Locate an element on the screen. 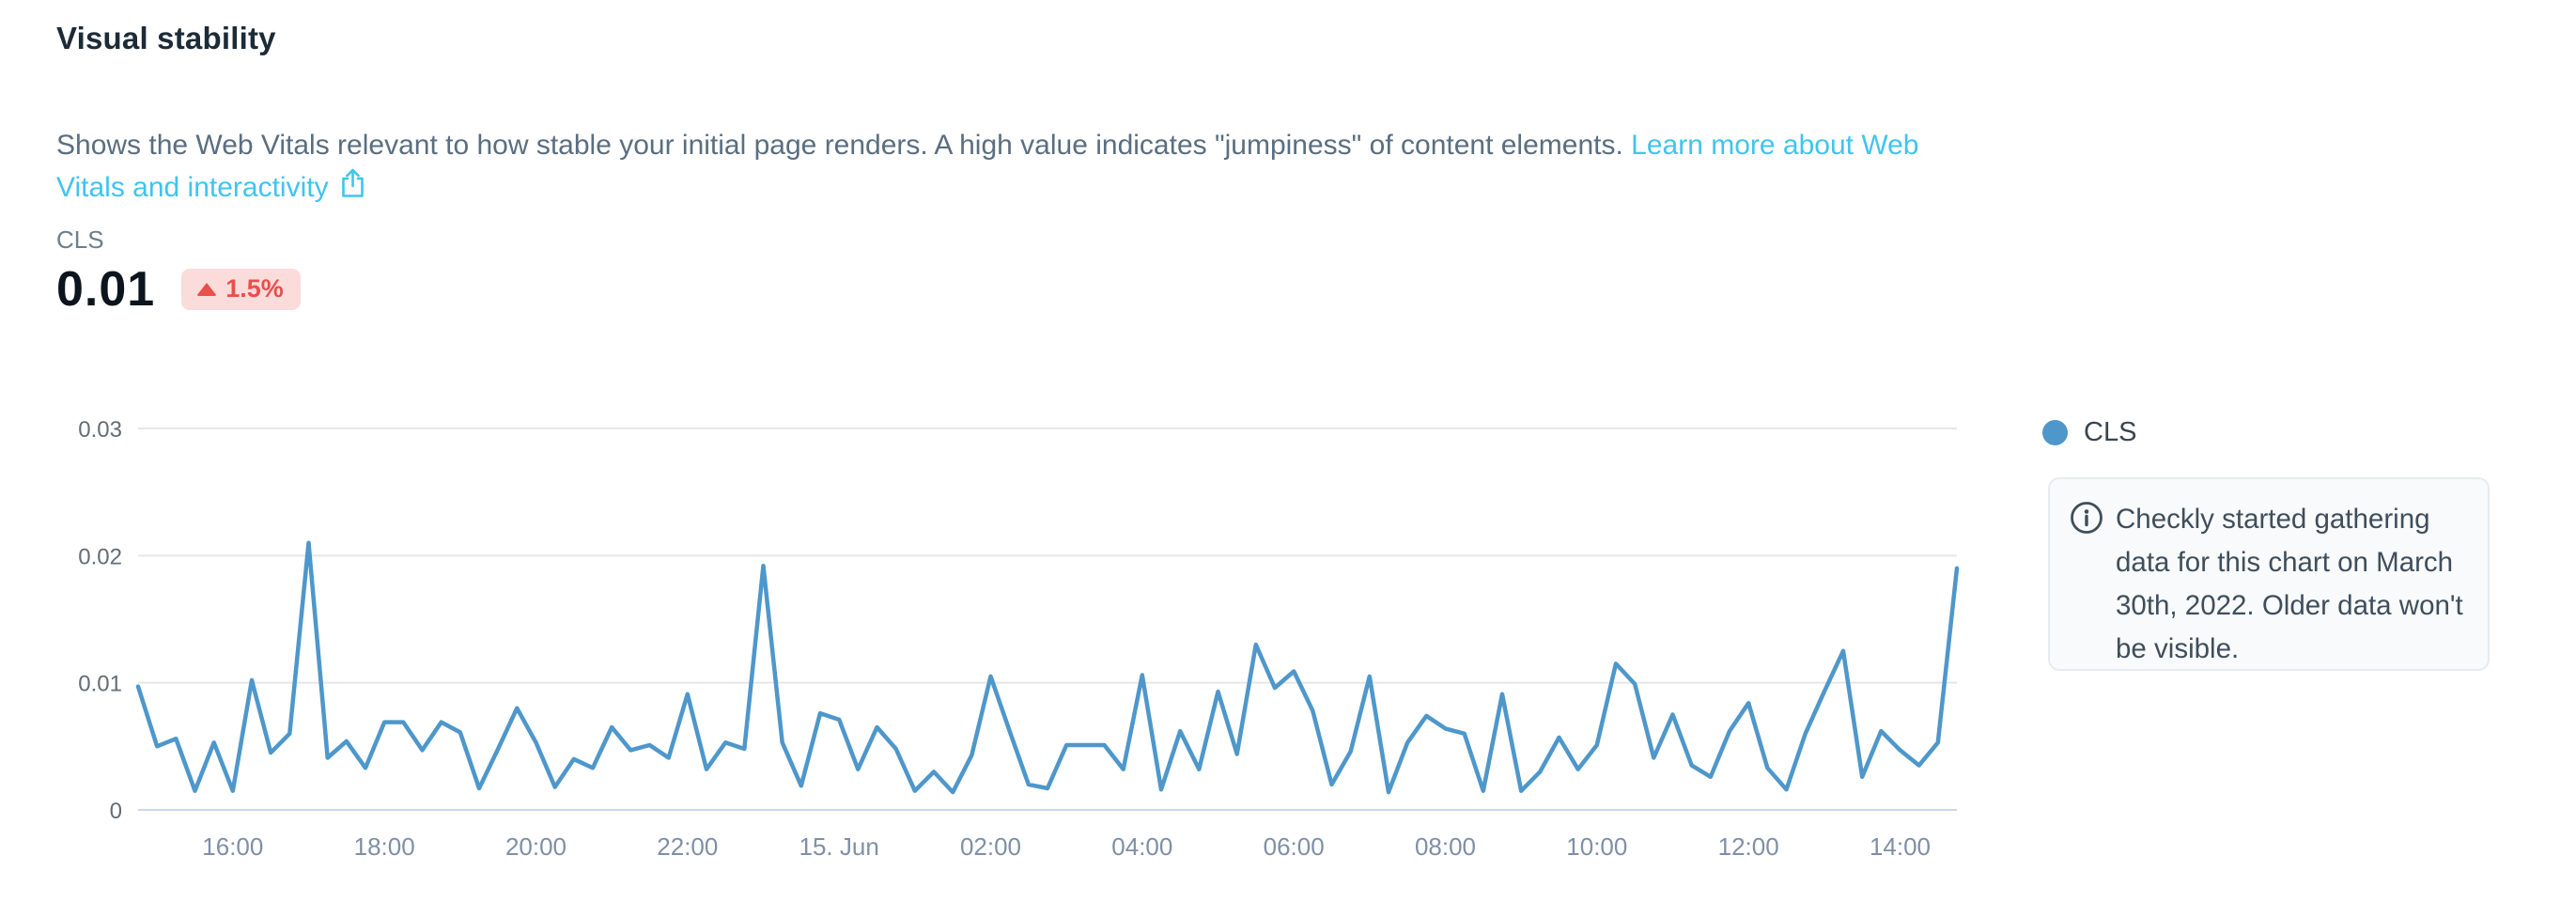 This screenshot has width=2576, height=902. svg-text: 0.03 is located at coordinates (100, 430).